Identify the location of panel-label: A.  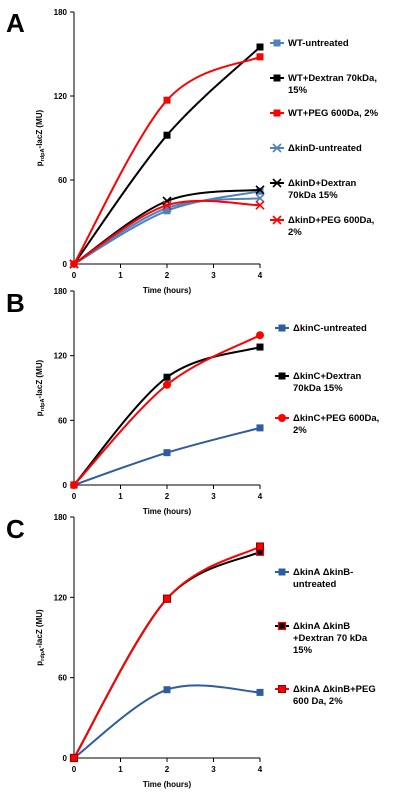
(15, 23).